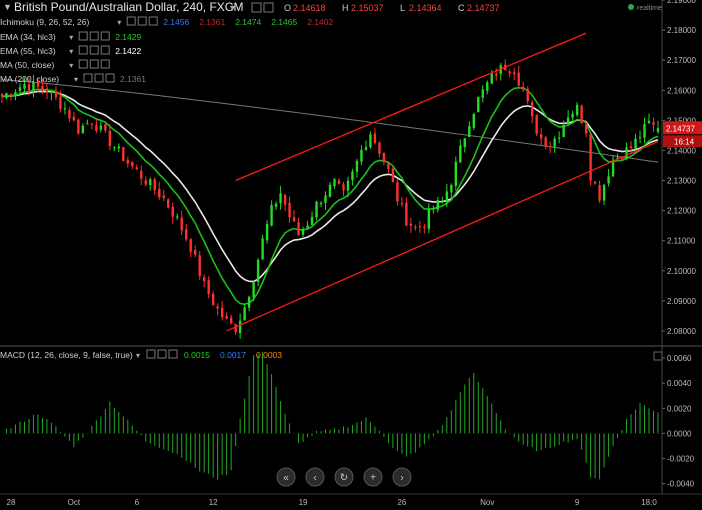  I want to click on ohlc-label: C, so click(461, 8).